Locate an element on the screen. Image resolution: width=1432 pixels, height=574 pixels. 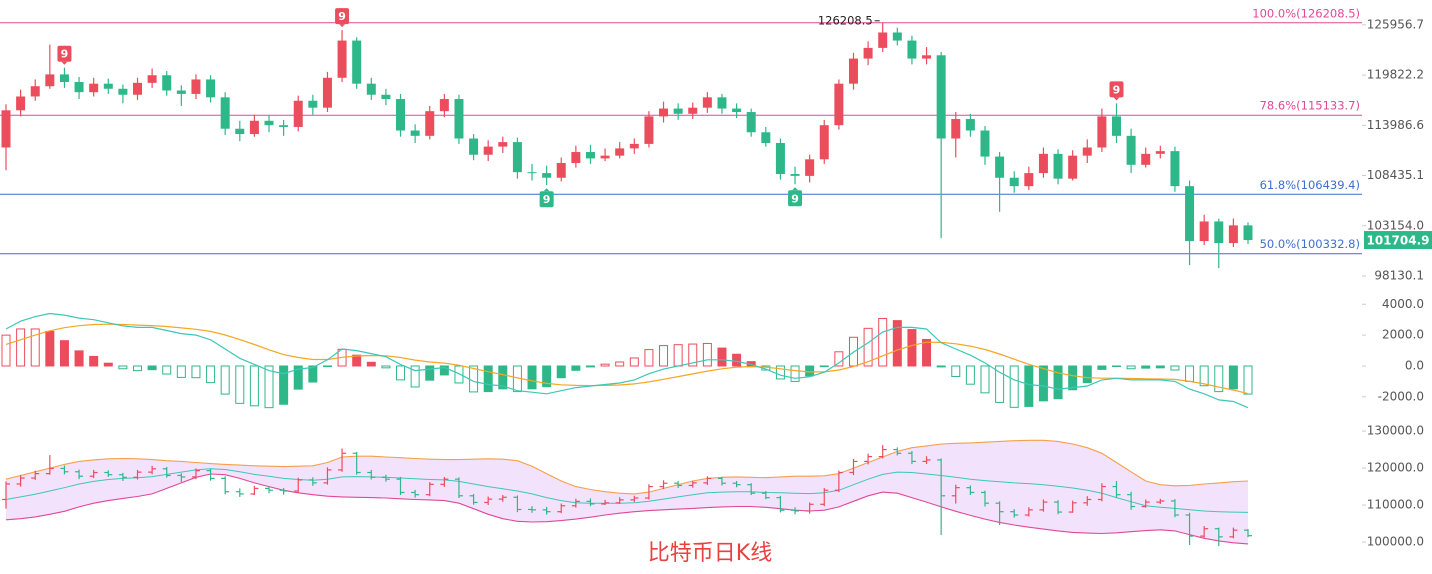
y-tick-label: 100000.0 is located at coordinates (1395, 542).